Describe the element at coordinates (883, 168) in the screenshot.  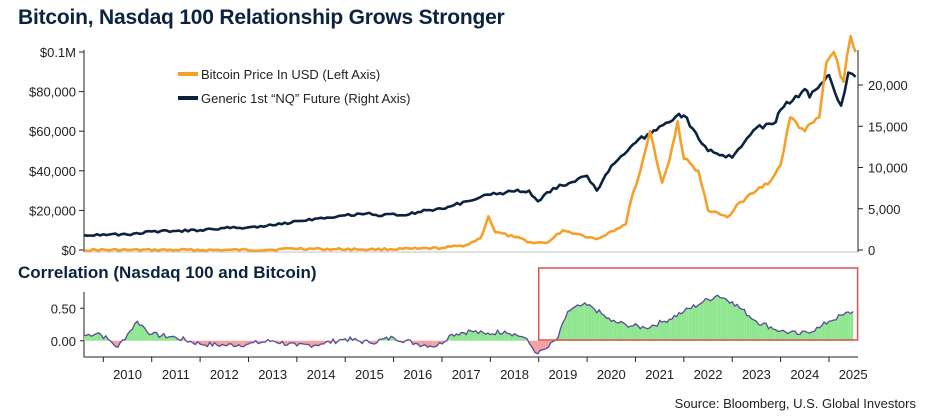
I see `right-axis-ticks: 0 5,000 10,000 15,000 20,000` at that location.